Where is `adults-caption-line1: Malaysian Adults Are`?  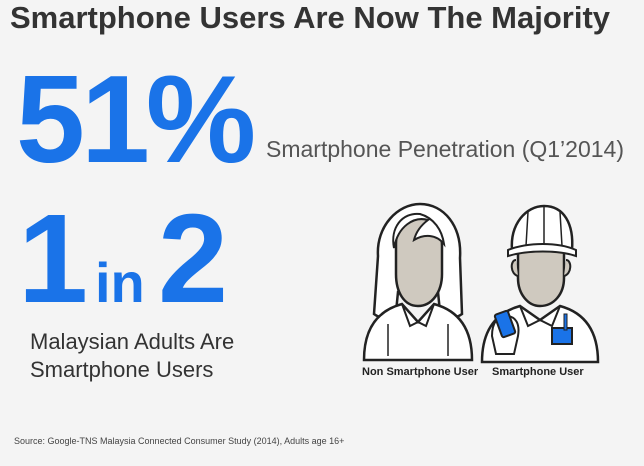 adults-caption-line1: Malaysian Adults Are is located at coordinates (132, 341).